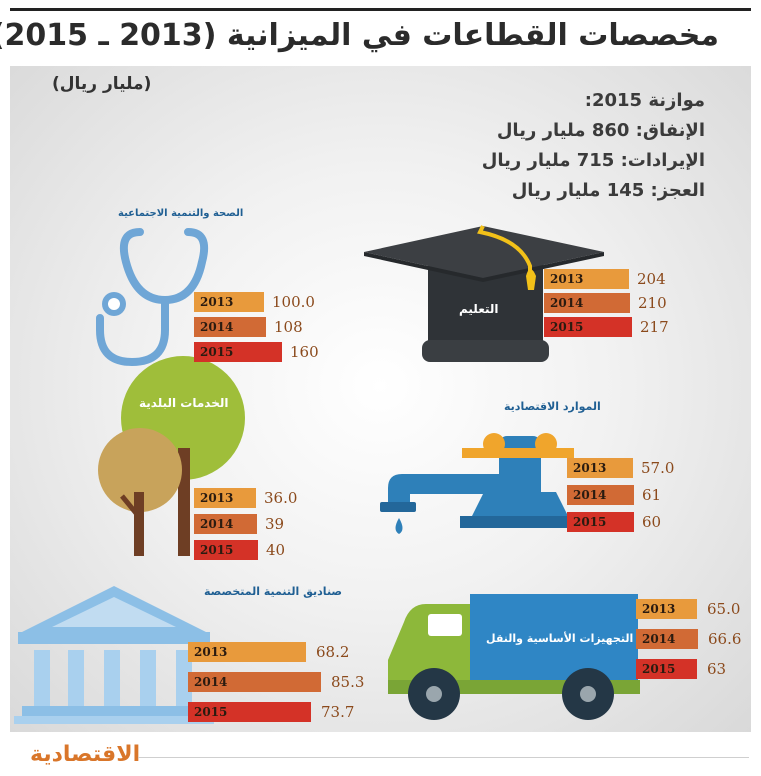 The width and height of the screenshot is (761, 776). I want to click on unit-label: (مليار ريال), so click(102, 84).